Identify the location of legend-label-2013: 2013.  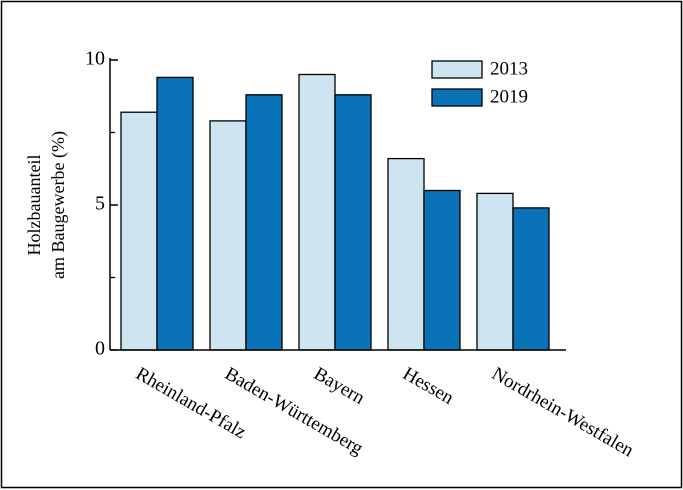
(509, 68).